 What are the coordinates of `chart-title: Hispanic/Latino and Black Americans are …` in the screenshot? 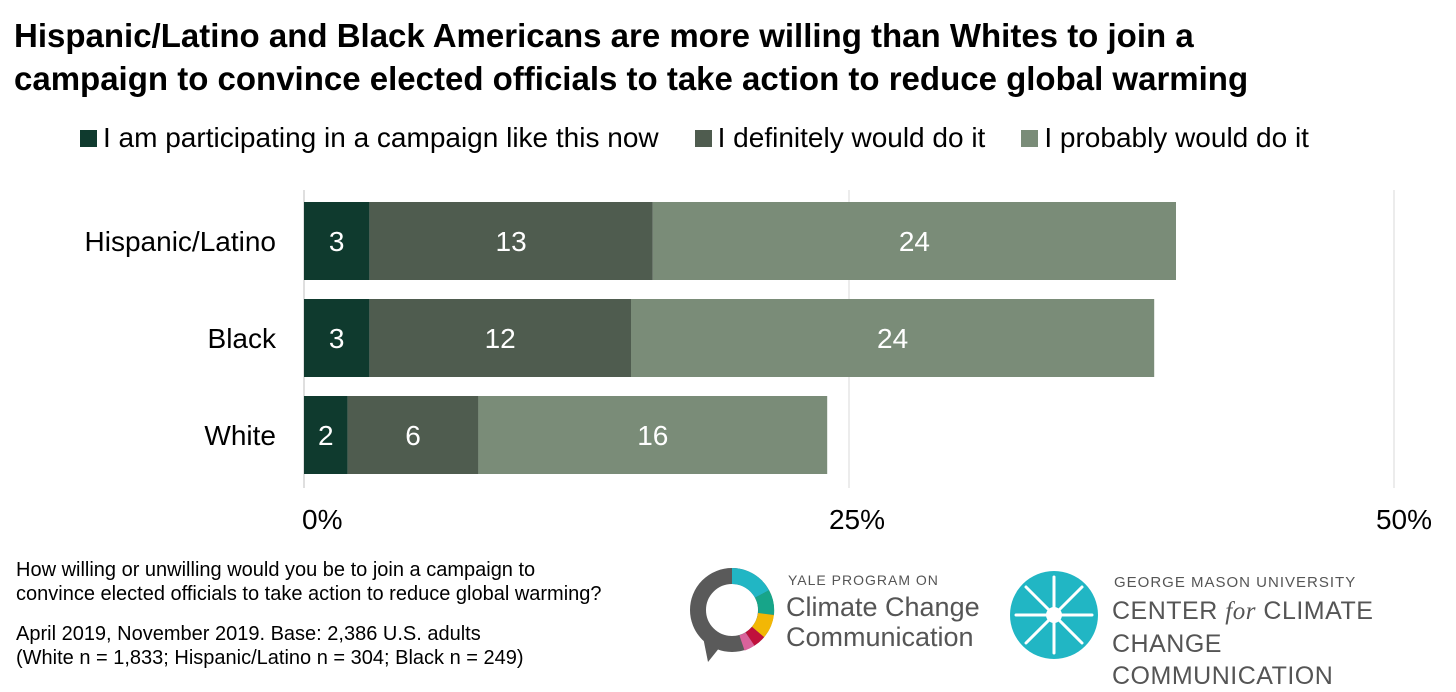 It's located at (724, 57).